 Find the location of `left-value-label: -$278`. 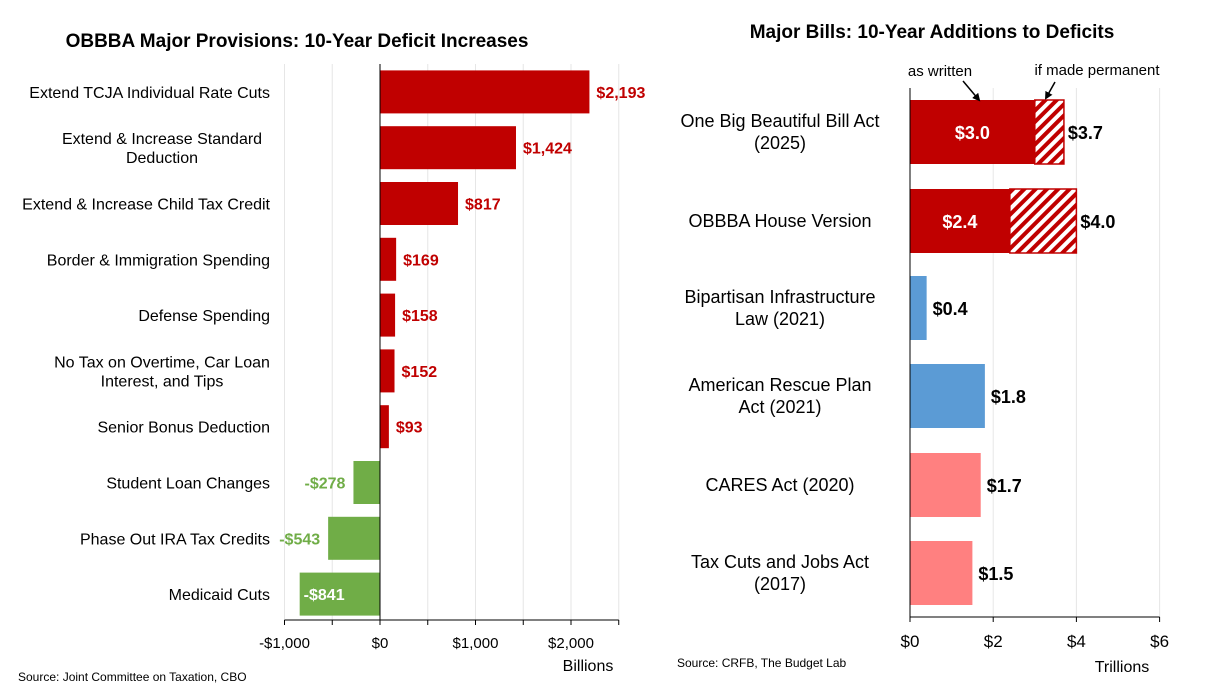

left-value-label: -$278 is located at coordinates (325, 484).